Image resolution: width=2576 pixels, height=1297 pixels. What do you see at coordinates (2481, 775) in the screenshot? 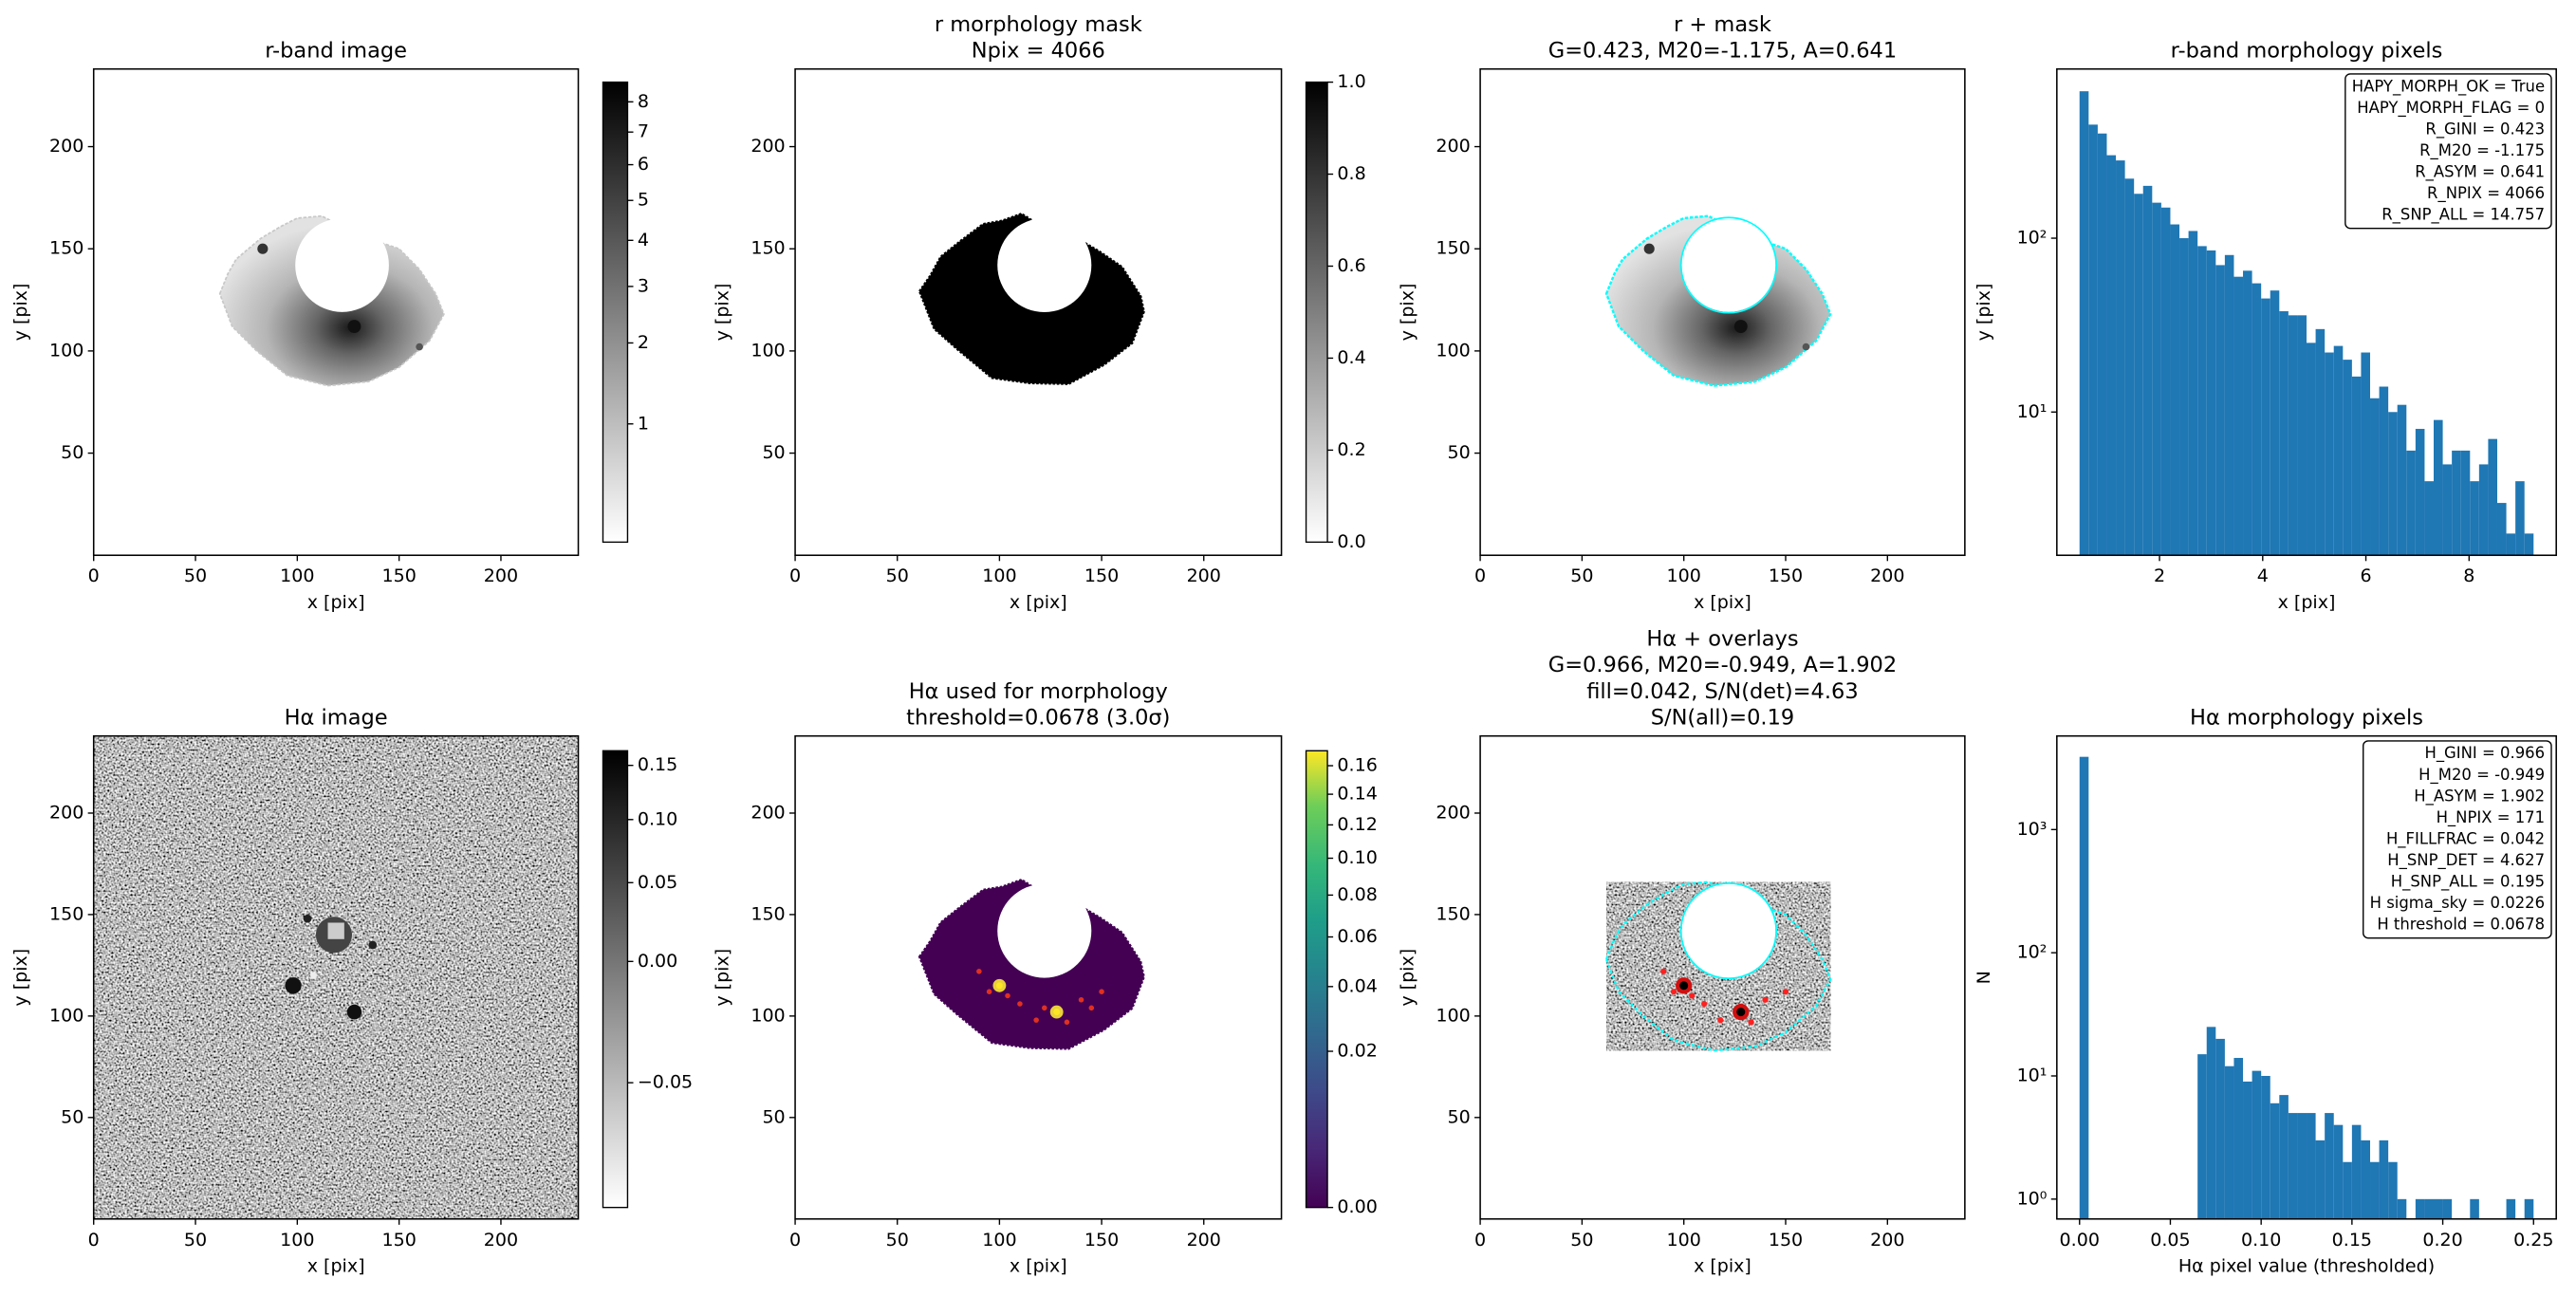
I see `annotation-line: H_M20 = -0.949` at bounding box center [2481, 775].